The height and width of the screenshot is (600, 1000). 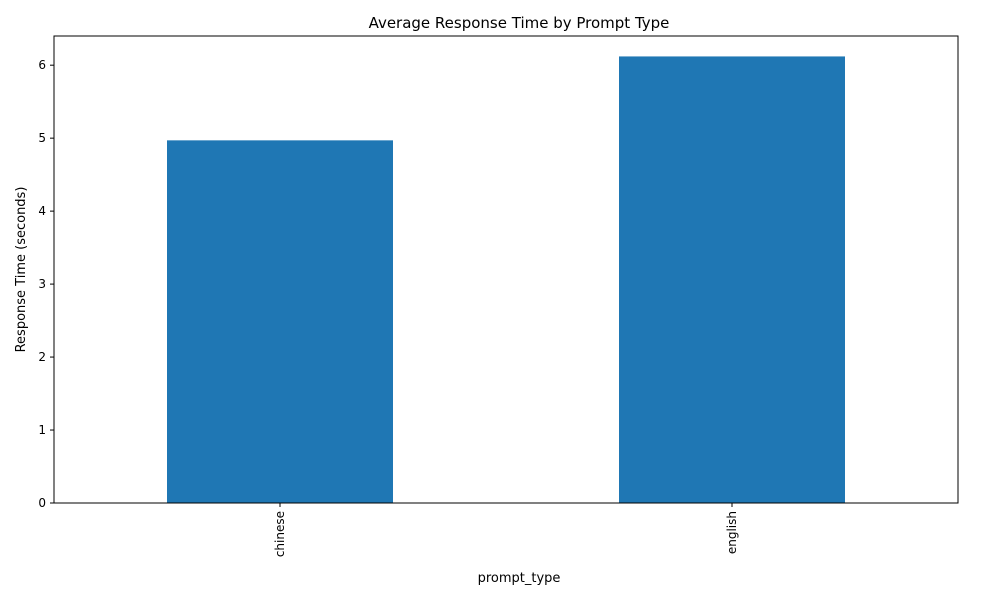 What do you see at coordinates (42, 430) in the screenshot?
I see `y-tick-label: 1` at bounding box center [42, 430].